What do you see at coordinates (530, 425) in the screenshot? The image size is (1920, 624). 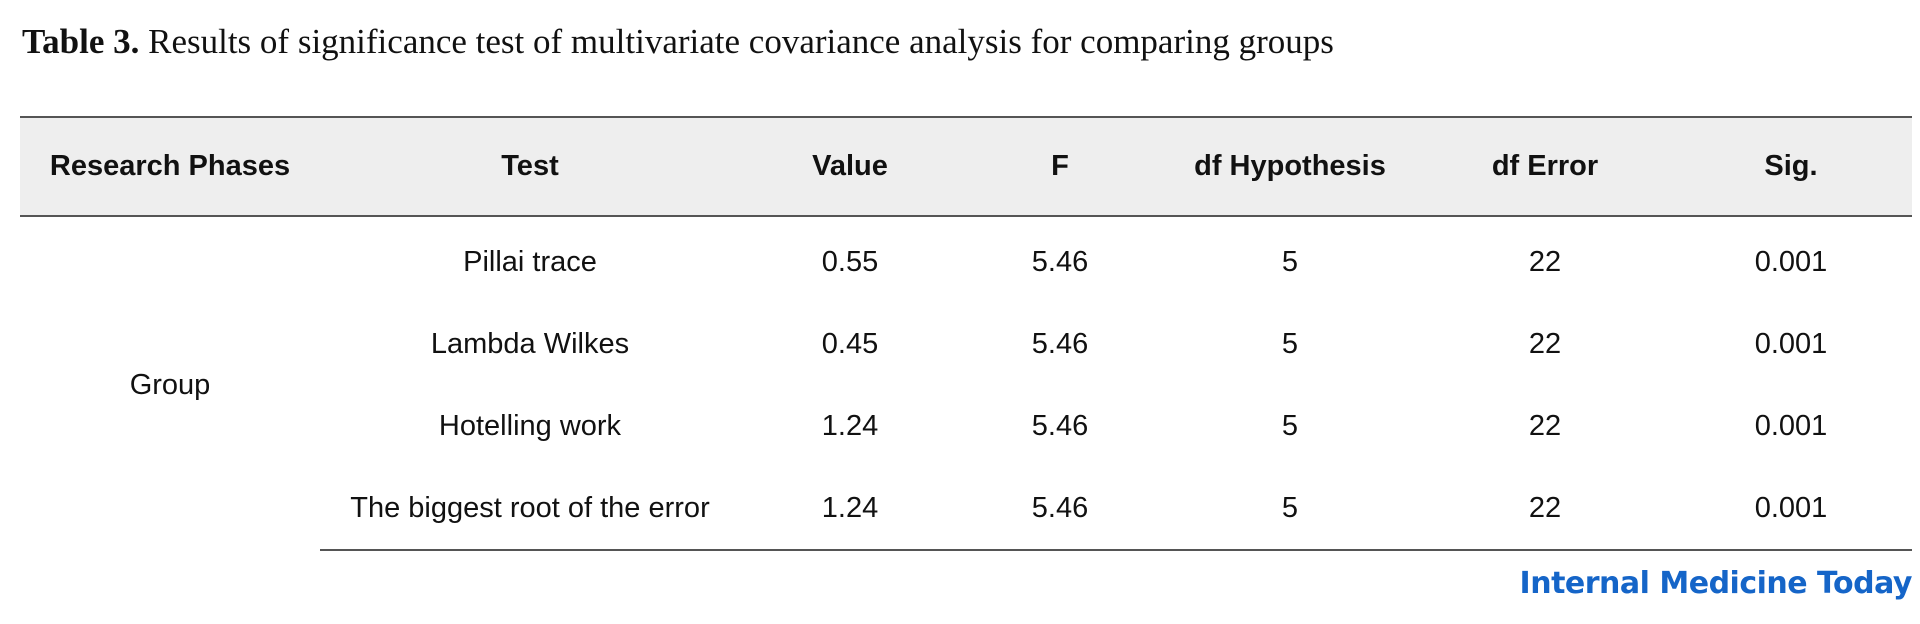 I see `test-cell: Hotelling work` at bounding box center [530, 425].